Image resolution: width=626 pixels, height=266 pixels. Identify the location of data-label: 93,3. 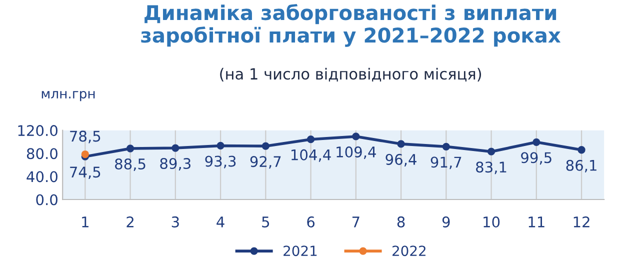
(220, 162).